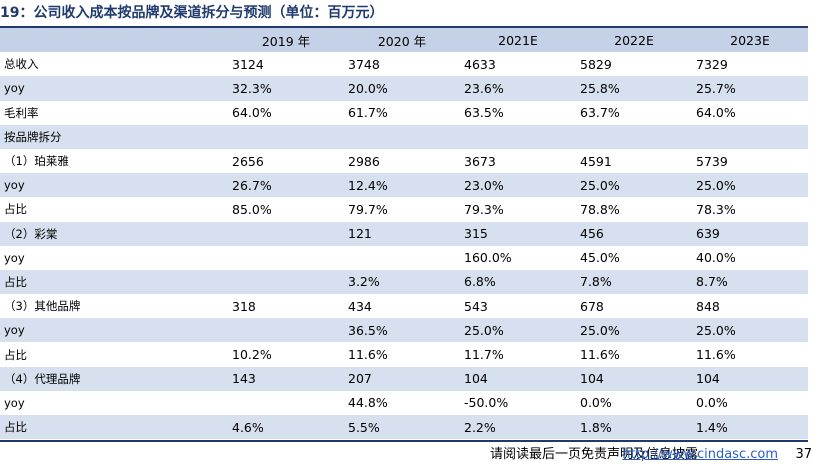 The height and width of the screenshot is (470, 819). What do you see at coordinates (750, 282) in the screenshot?
I see `table-cell: 8.7%` at bounding box center [750, 282].